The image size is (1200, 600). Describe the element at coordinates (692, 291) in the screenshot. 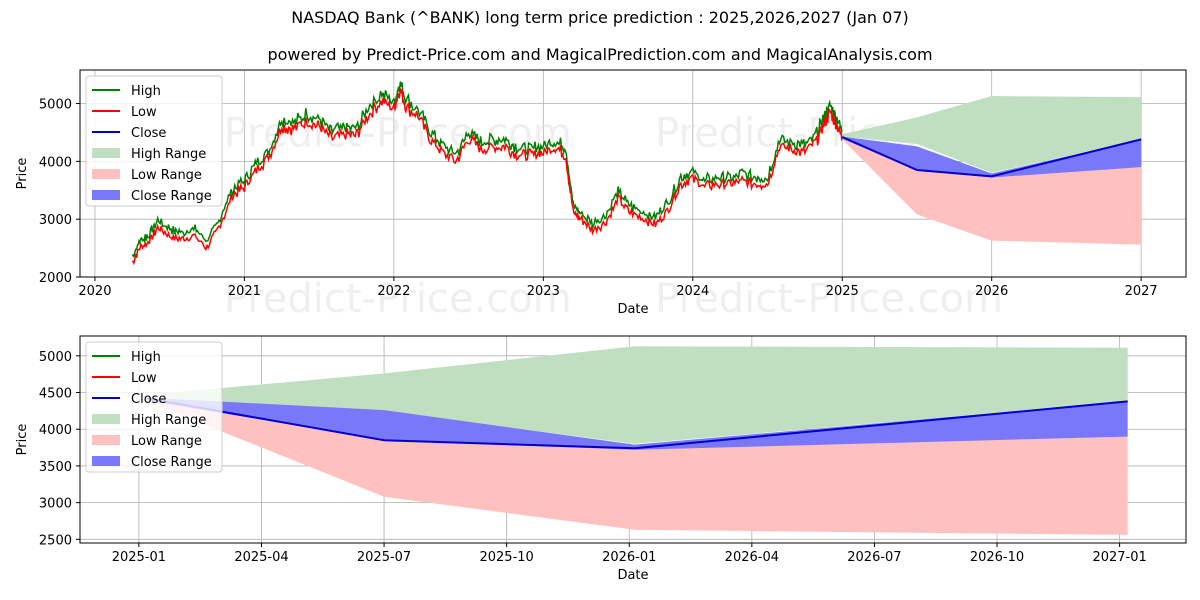

I see `p0-x-tick-label-4: 2024` at that location.